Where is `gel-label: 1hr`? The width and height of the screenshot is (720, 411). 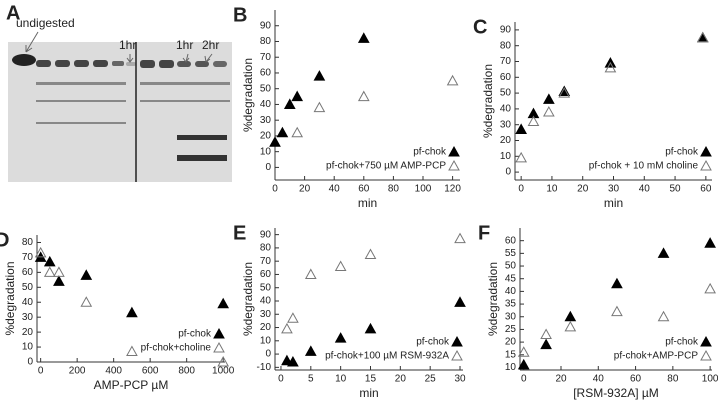 gel-label: 1hr is located at coordinates (184, 45).